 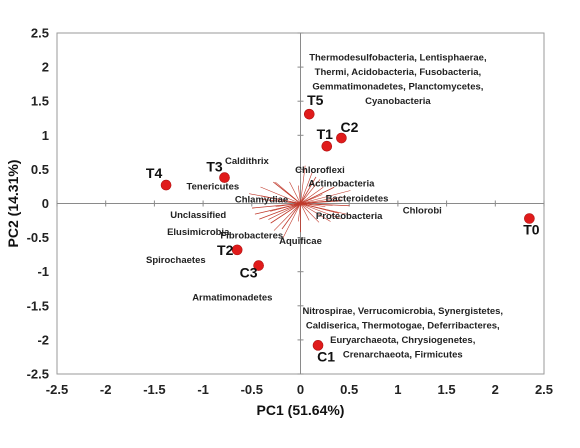 What do you see at coordinates (315, 100) in the screenshot?
I see `sample-label: T5` at bounding box center [315, 100].